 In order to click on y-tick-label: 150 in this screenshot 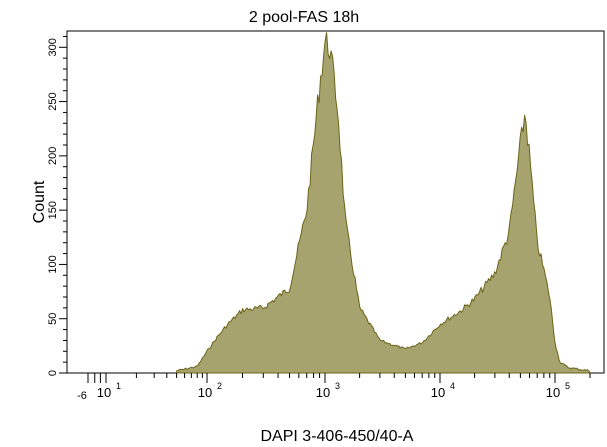, I will do `click(53, 210)`.